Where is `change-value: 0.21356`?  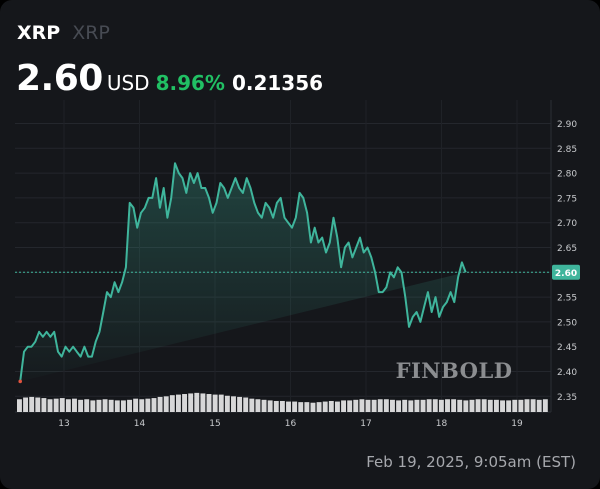
change-value: 0.21356 is located at coordinates (277, 83).